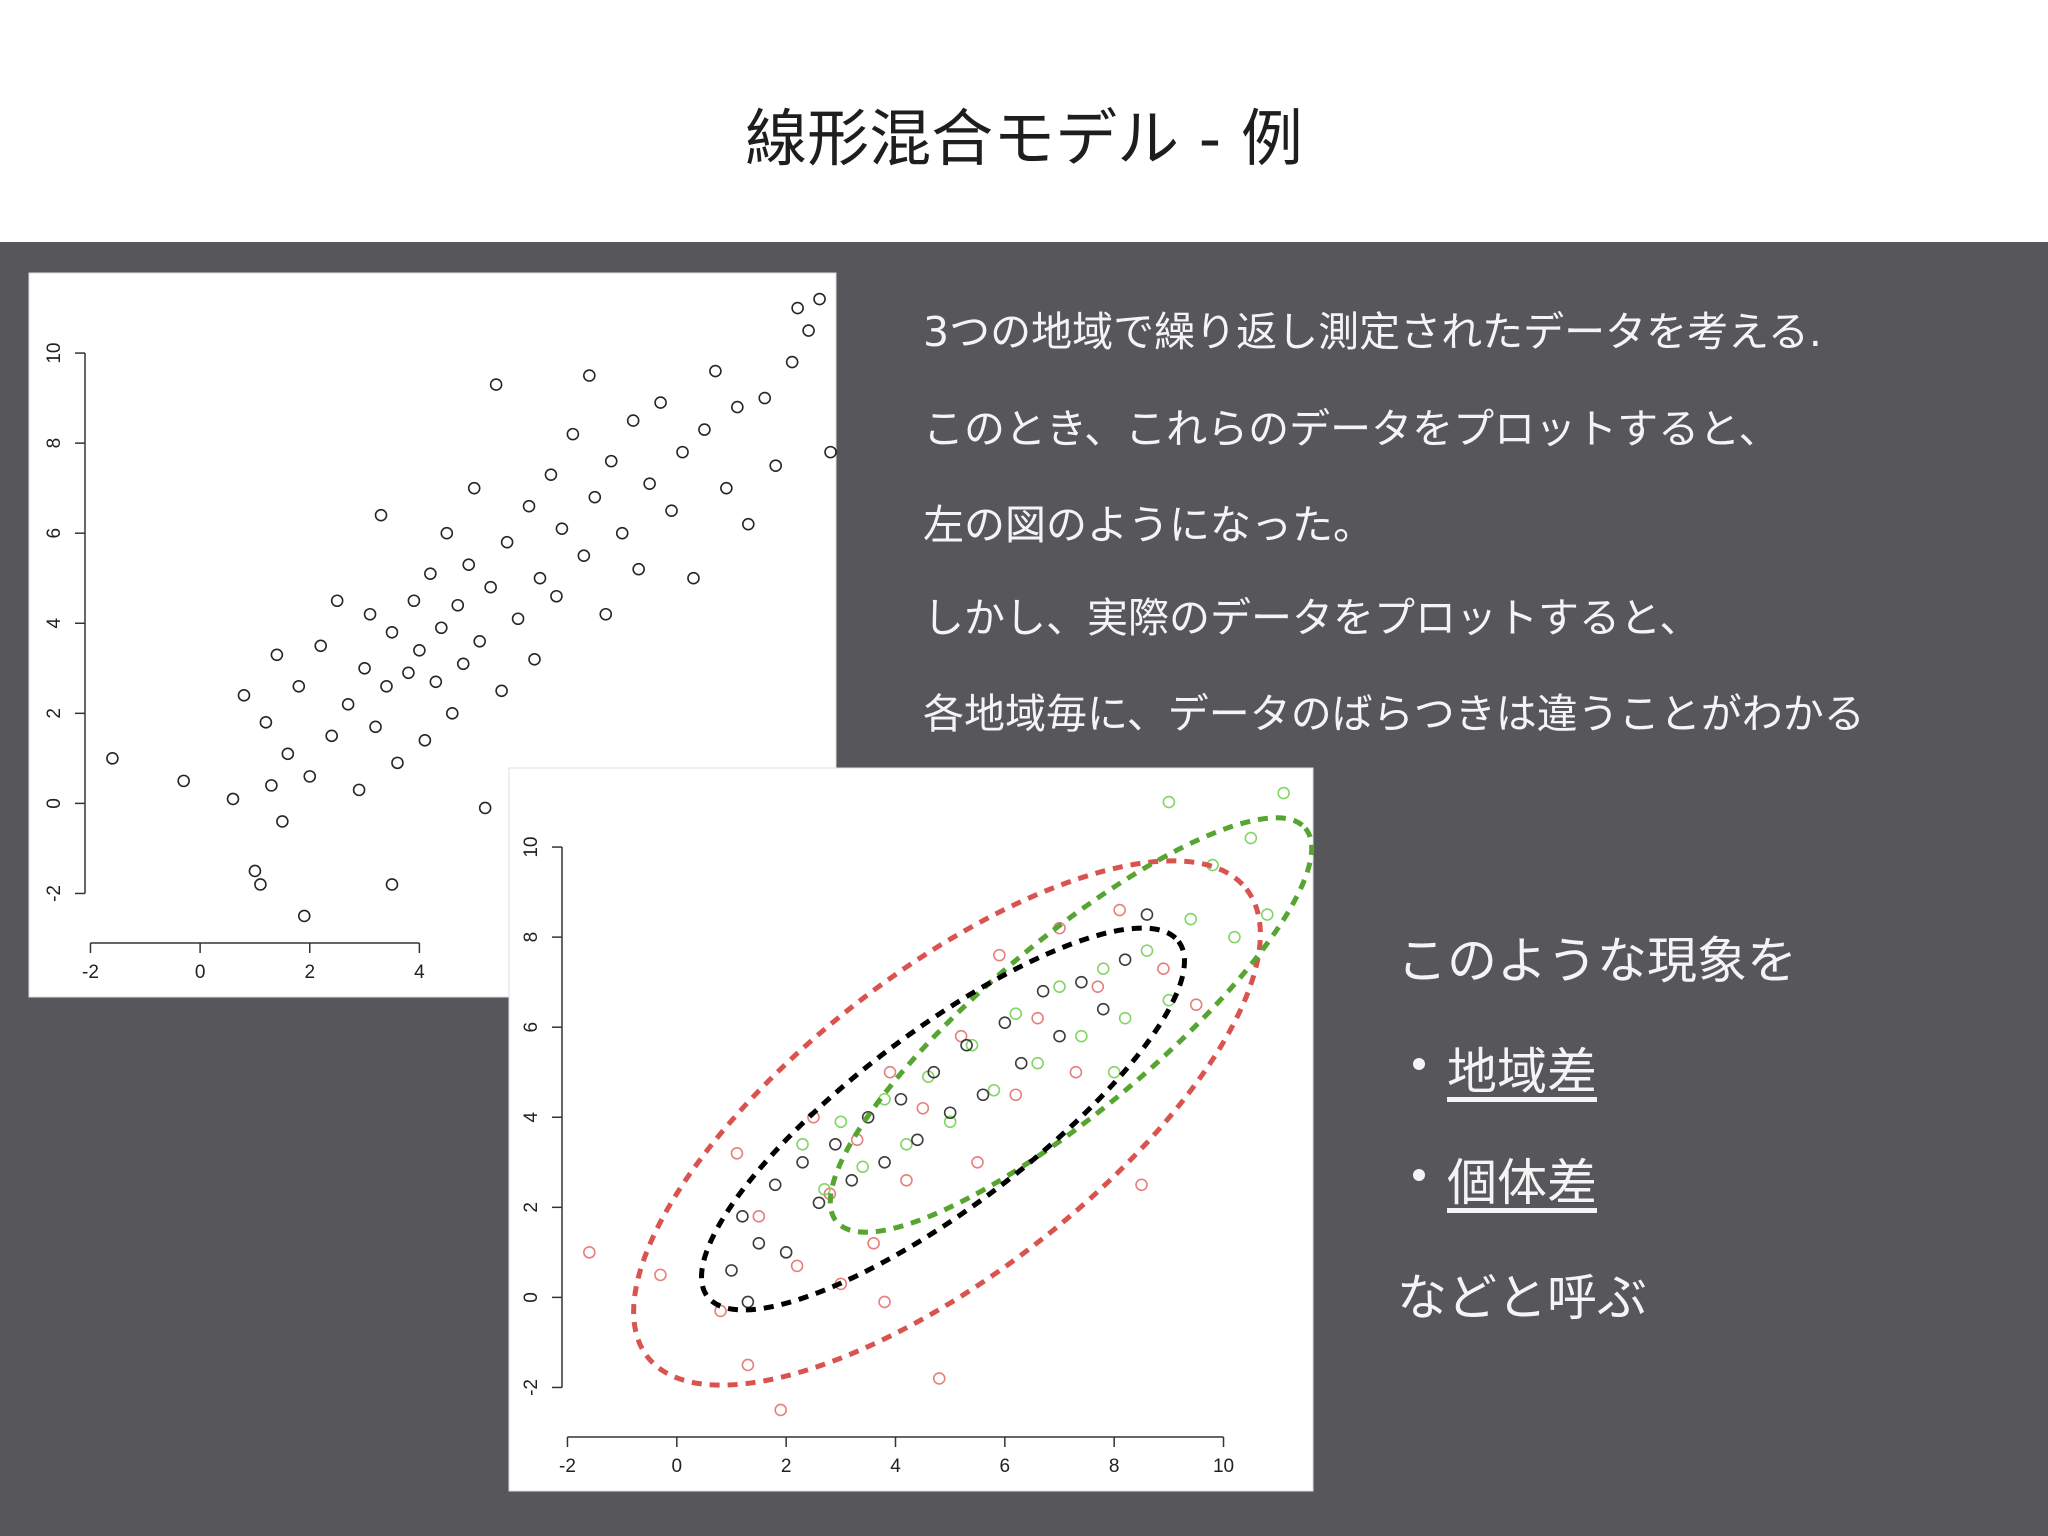 Image resolution: width=2048 pixels, height=1536 pixels. I want to click on paragraph: 3つの地域で繰り返し測定されたデータを考える., so click(1372, 332).